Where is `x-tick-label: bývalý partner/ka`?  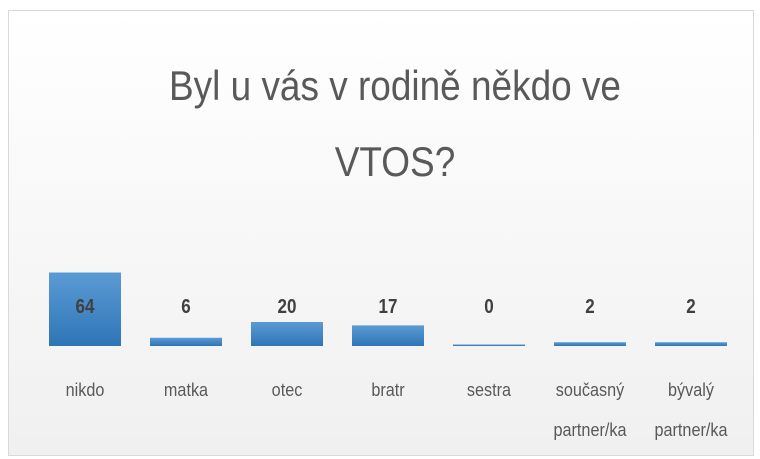 x-tick-label: bývalý partner/ka is located at coordinates (691, 410).